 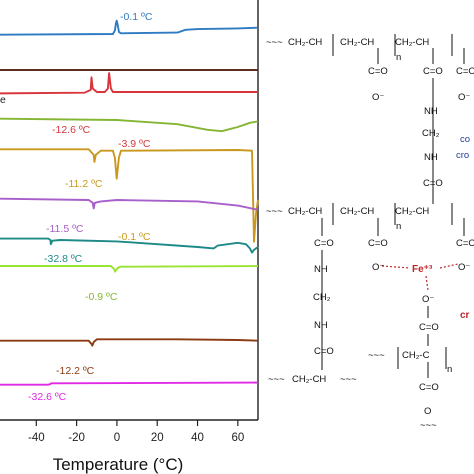 What do you see at coordinates (429, 327) in the screenshot?
I see `co-ionic: C=O` at bounding box center [429, 327].